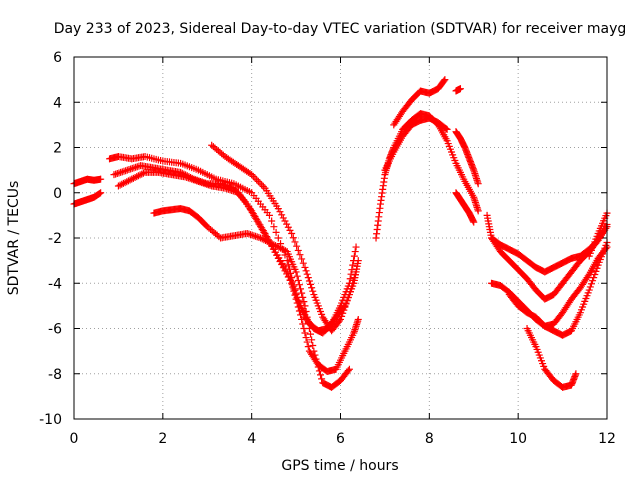 Image resolution: width=640 pixels, height=480 pixels. Describe the element at coordinates (339, 466) in the screenshot. I see `x-axis-label: GPS time / hours` at that location.